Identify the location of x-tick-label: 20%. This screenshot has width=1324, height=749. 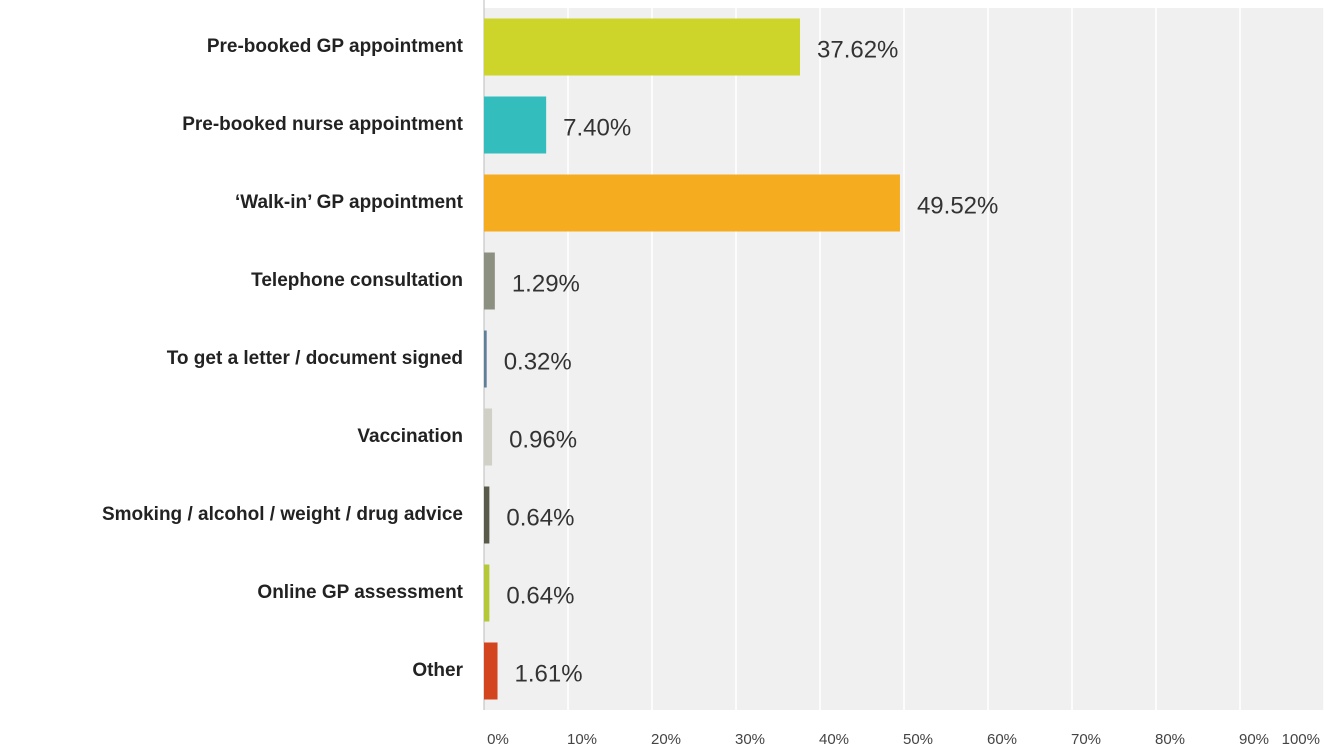
(666, 739).